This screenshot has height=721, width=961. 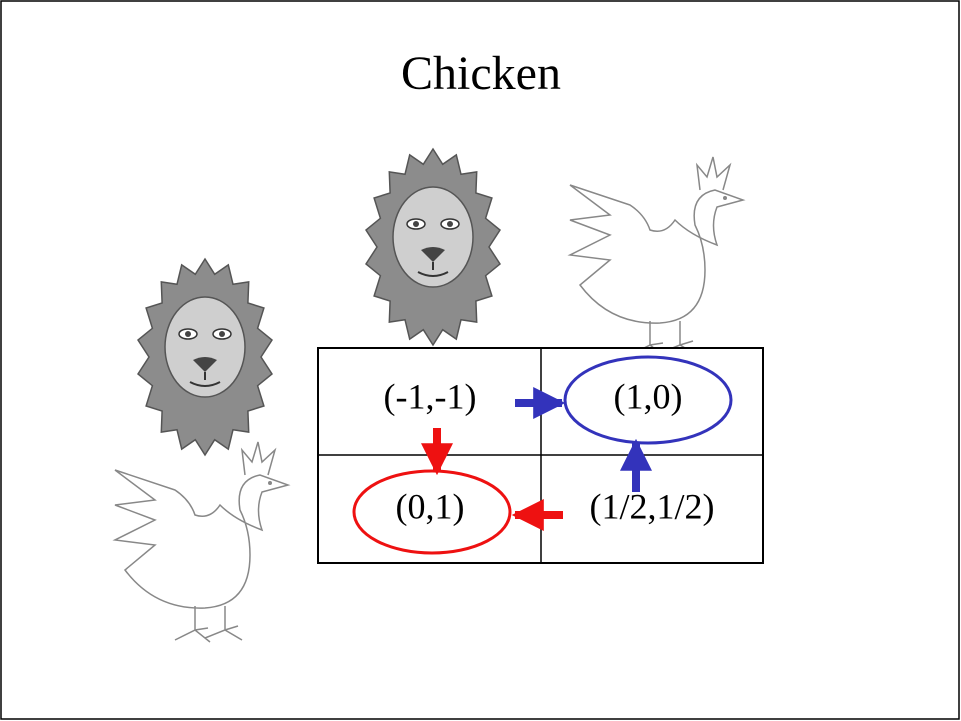 What do you see at coordinates (540, 455) in the screenshot?
I see `payoff-table: (-1,-1) (1,0) (0,1) (1/2,1/2)` at bounding box center [540, 455].